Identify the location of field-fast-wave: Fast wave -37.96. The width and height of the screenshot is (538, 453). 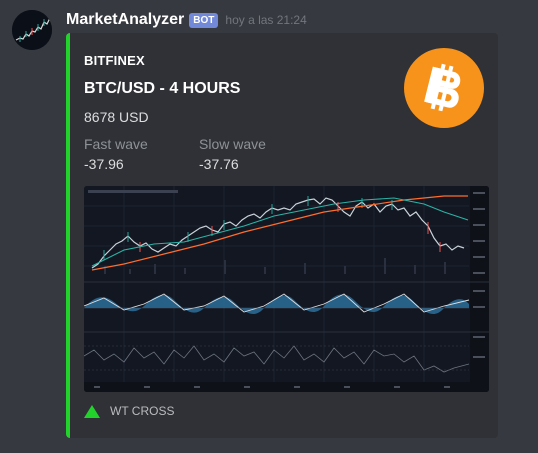
(116, 154).